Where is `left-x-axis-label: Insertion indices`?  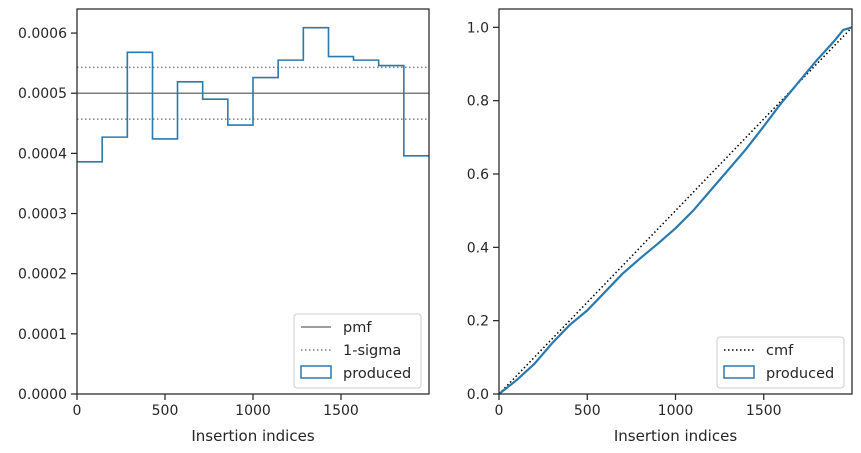 left-x-axis-label: Insertion indices is located at coordinates (252, 436).